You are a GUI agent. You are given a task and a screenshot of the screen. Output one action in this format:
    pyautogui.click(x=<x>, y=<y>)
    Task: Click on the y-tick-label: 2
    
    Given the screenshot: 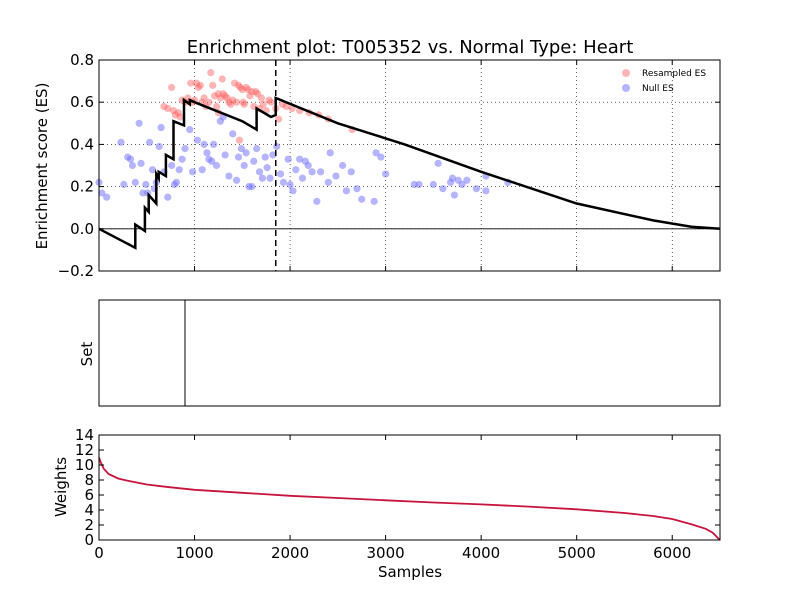 What is the action you would take?
    pyautogui.click(x=89, y=525)
    